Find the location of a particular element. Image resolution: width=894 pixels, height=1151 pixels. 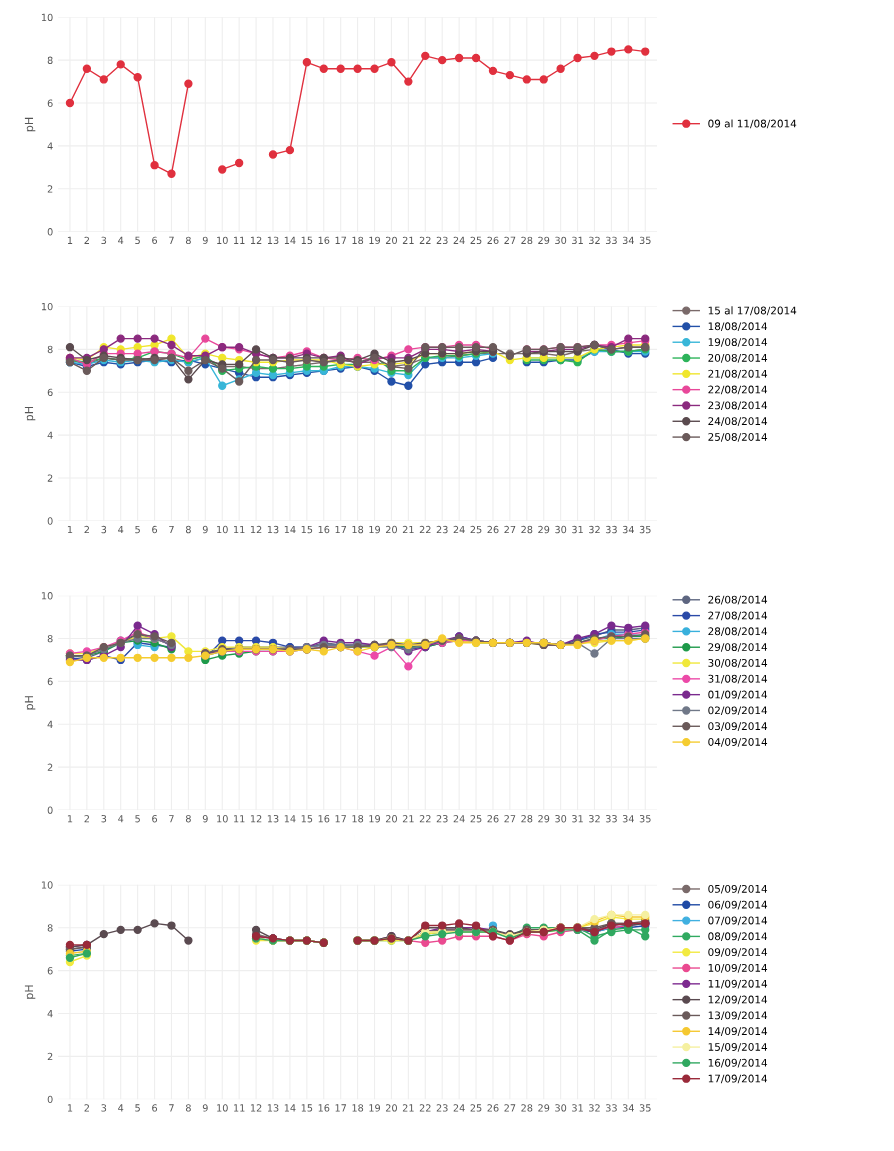

legend-label: 30/08/2014 is located at coordinates (738, 663).